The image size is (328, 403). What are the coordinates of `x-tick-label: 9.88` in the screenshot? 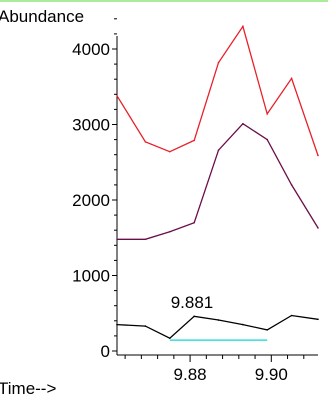 It's located at (190, 374).